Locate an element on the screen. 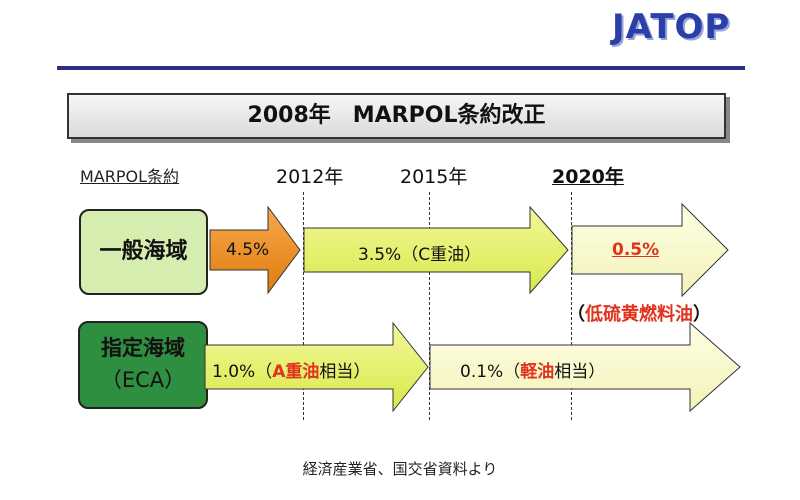  arrow-label-1-0: 1.0%（A重油相当） is located at coordinates (291, 369).